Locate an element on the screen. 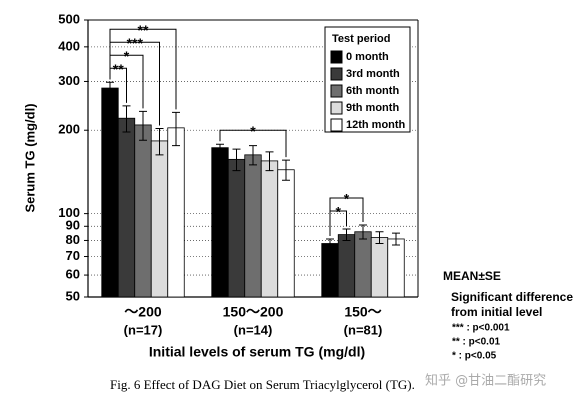  y-tick-label: 80 is located at coordinates (73, 239).